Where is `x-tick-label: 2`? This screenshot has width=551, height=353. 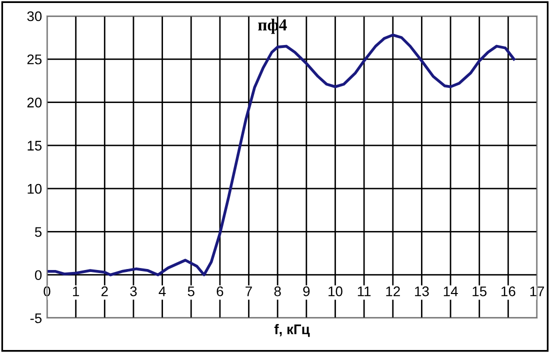 x-tick-label: 2 is located at coordinates (104, 291).